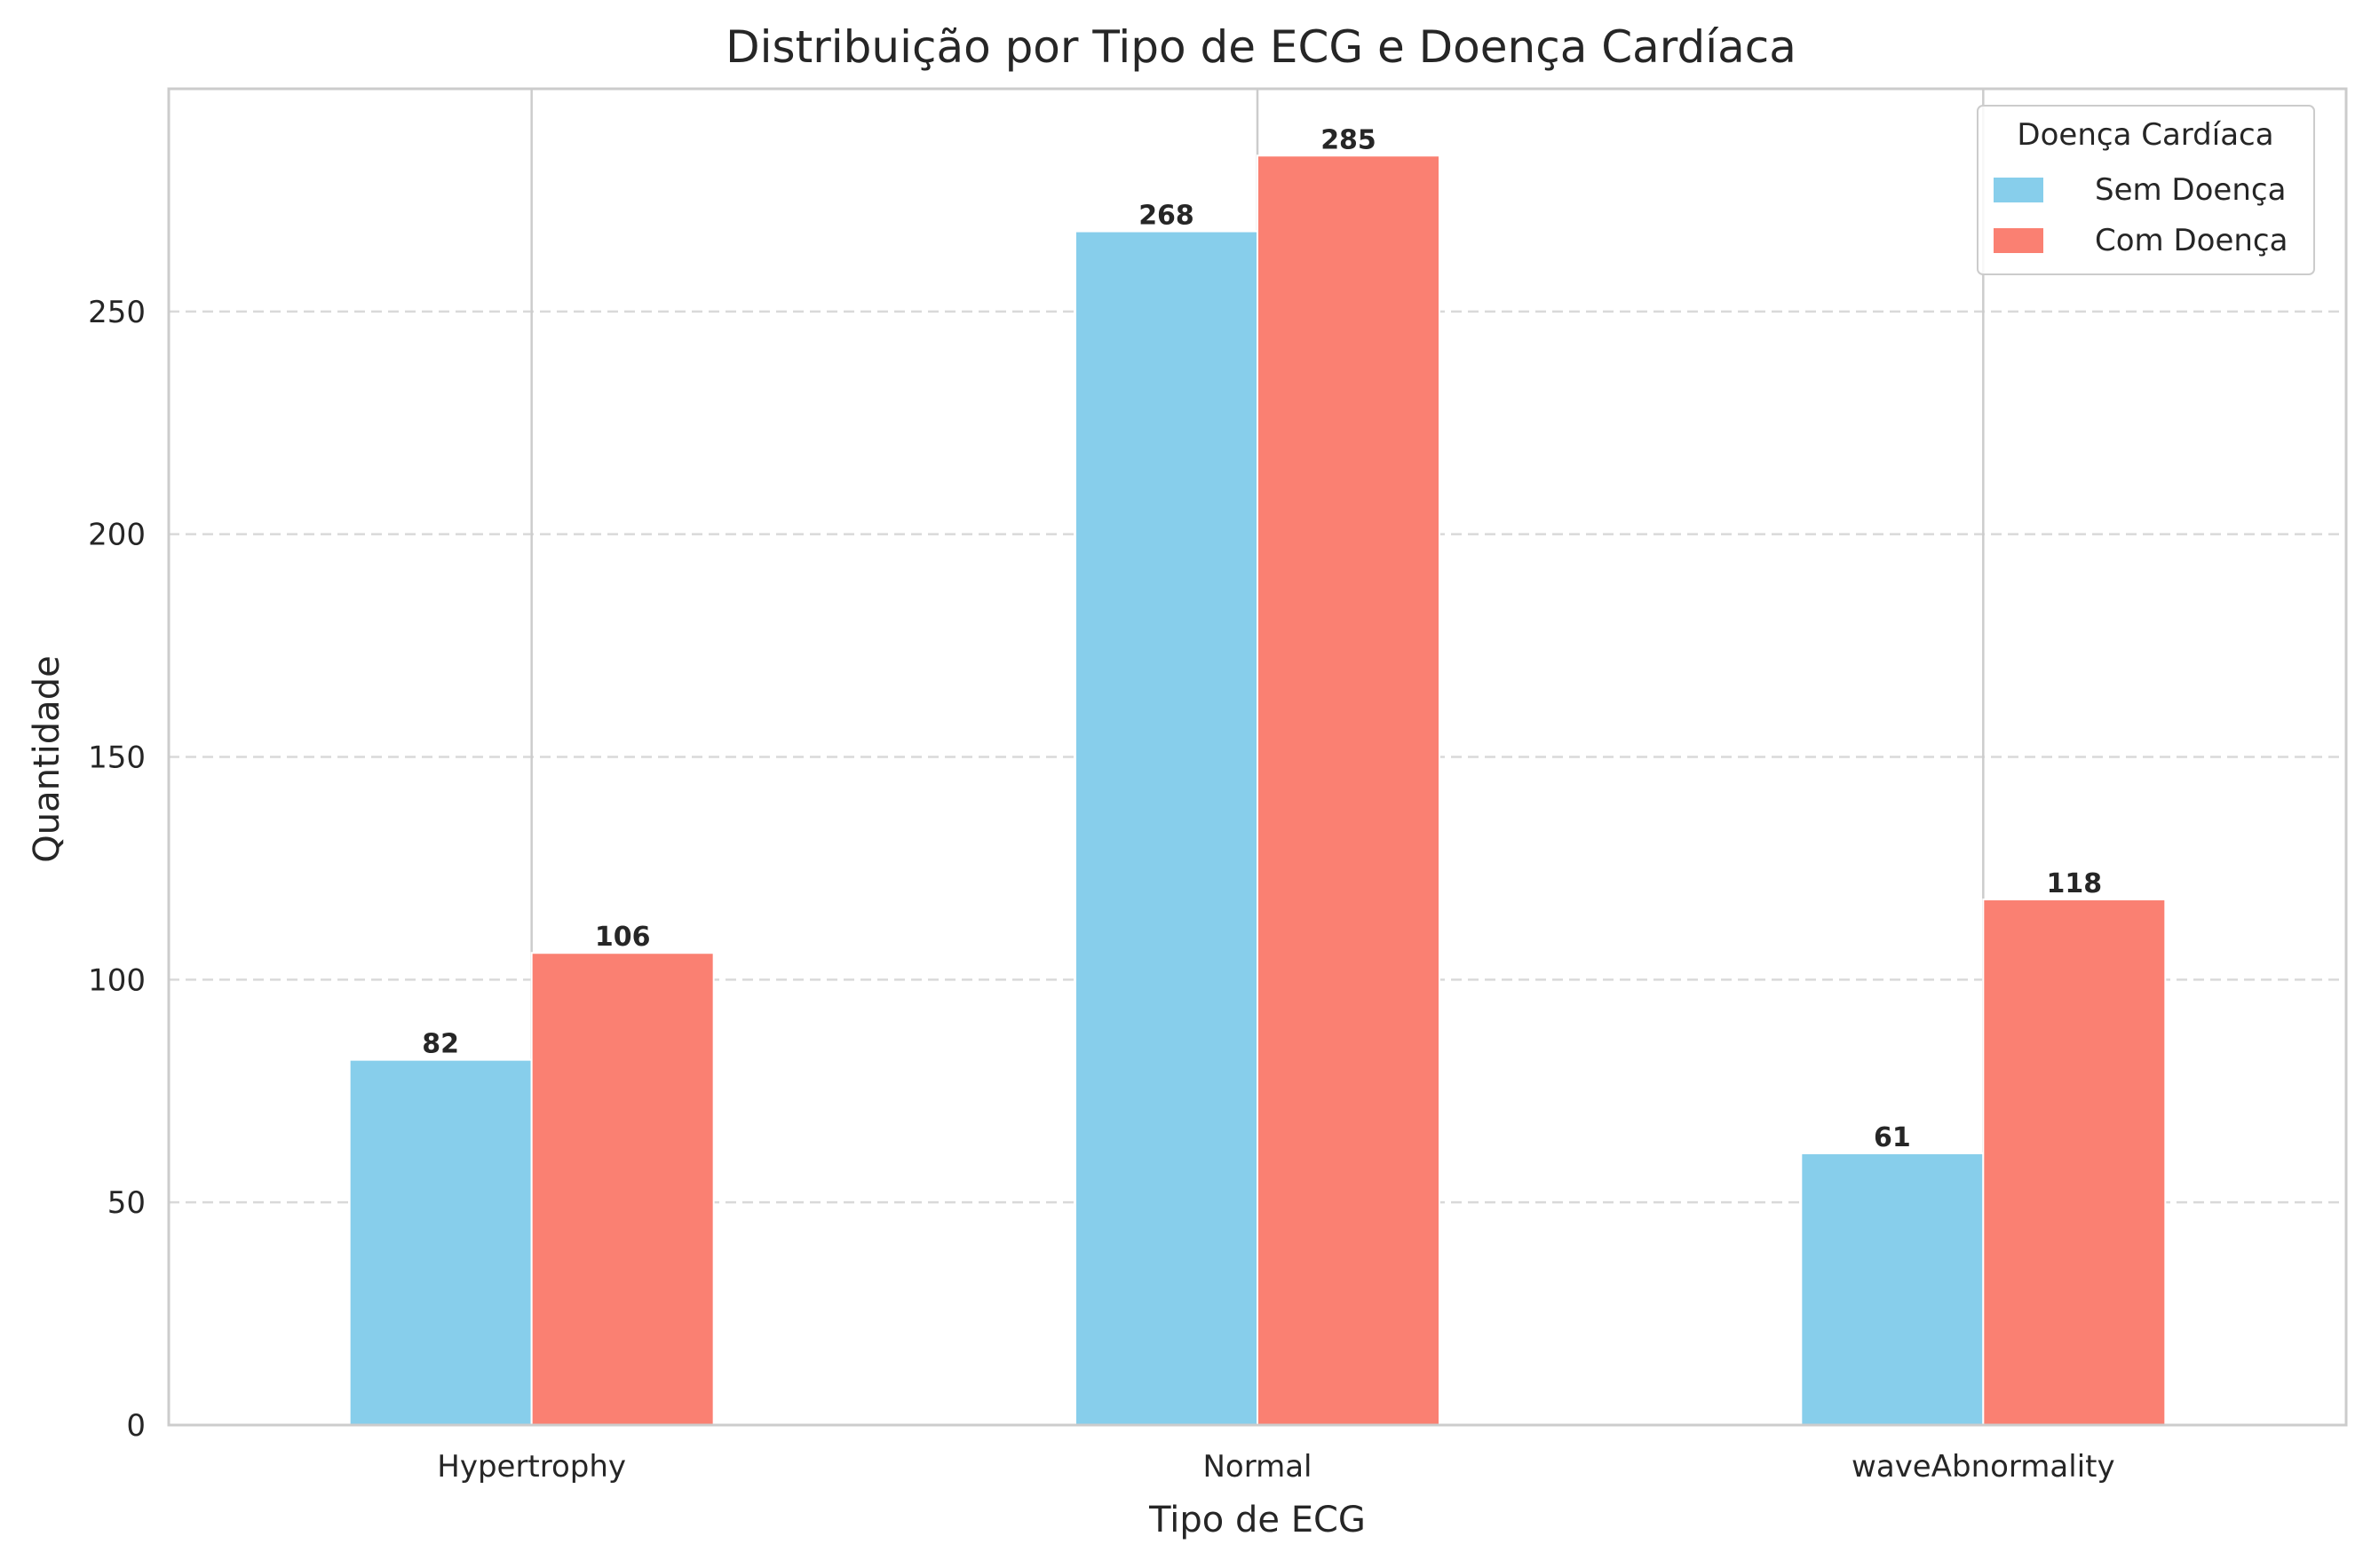  I want to click on y-tick-label: 100, so click(117, 980).